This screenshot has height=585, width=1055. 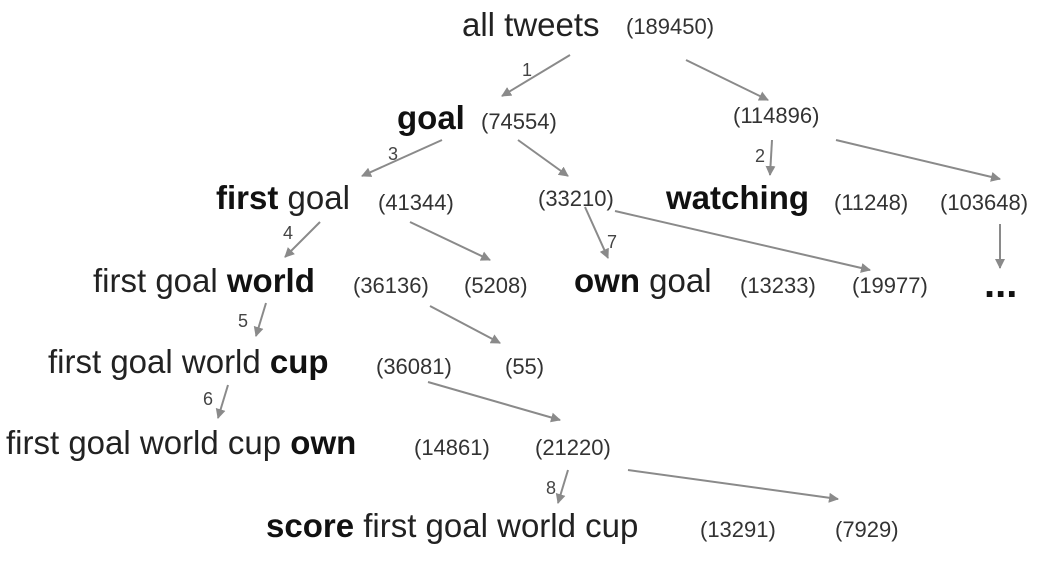 What do you see at coordinates (247, 197) in the screenshot?
I see `node-keyword: first` at bounding box center [247, 197].